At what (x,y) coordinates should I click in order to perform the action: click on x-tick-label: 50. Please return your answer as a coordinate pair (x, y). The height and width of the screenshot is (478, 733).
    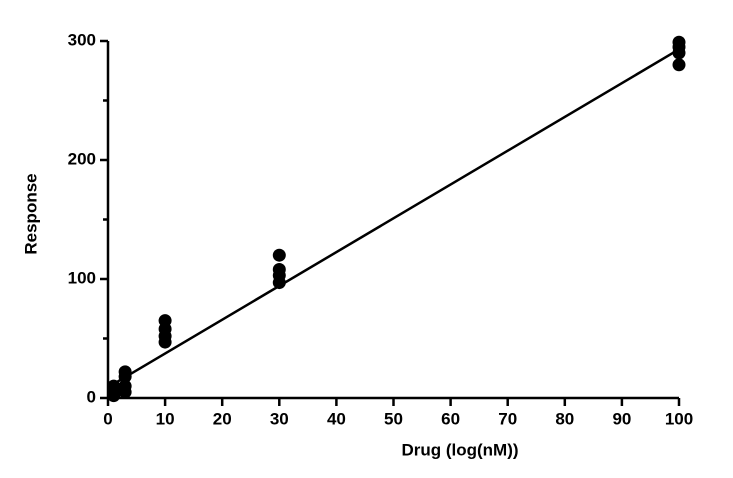
    Looking at the image, I should click on (393, 418).